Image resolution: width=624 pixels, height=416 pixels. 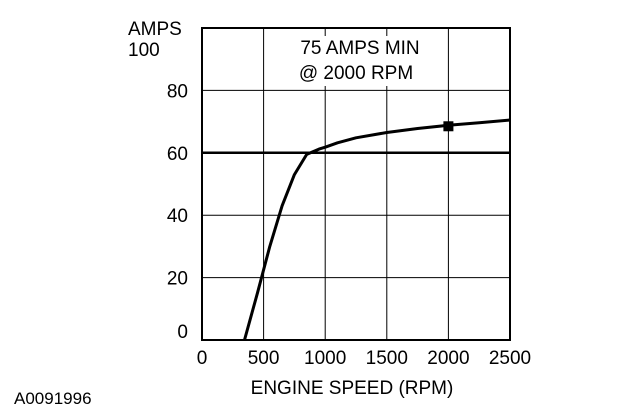 I want to click on figure-reference-id: A0091996, so click(x=53, y=398).